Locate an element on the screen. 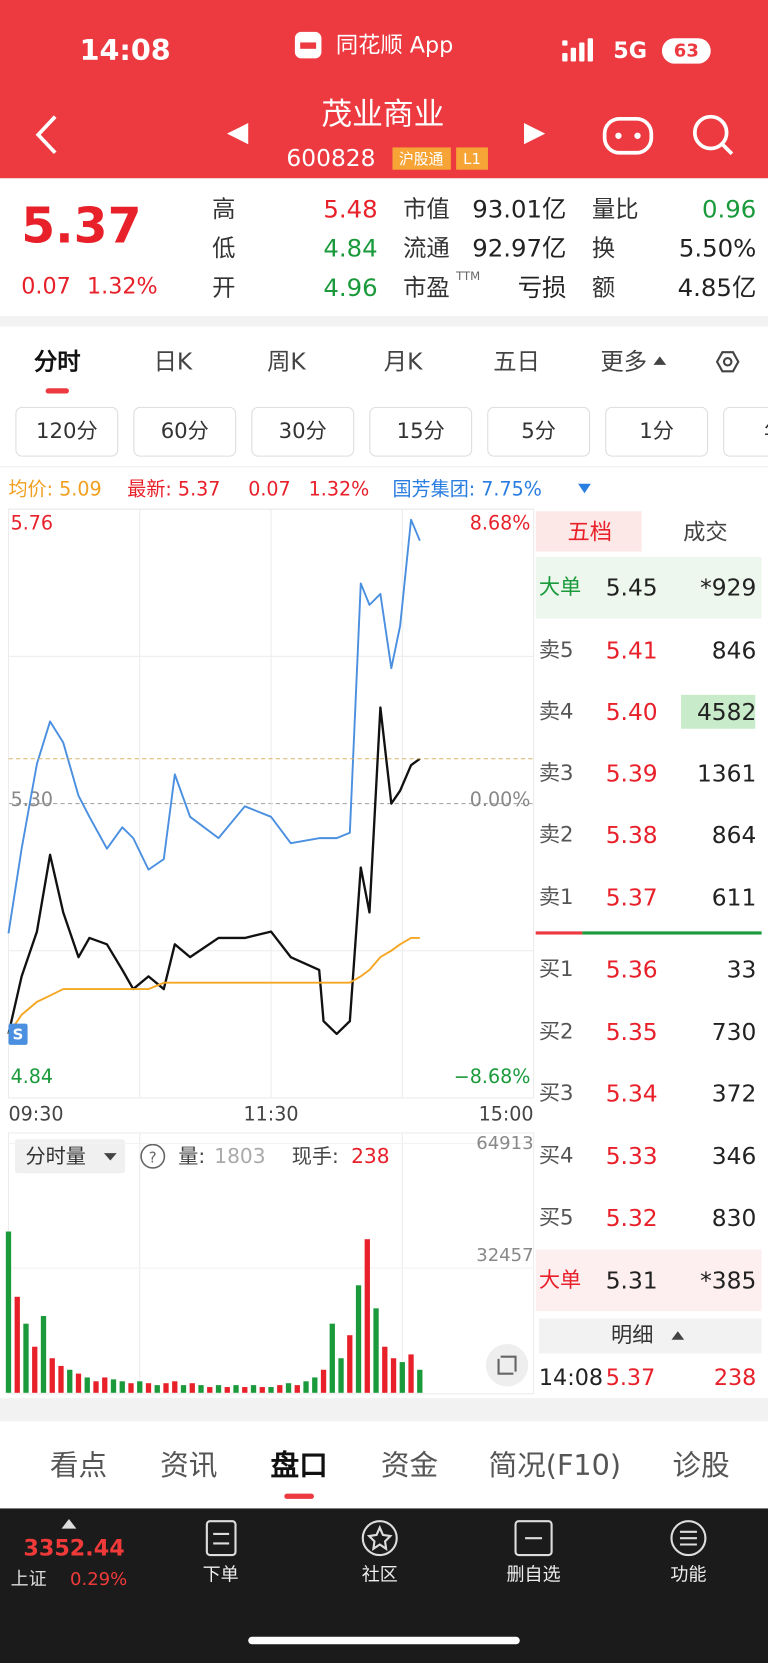 The image size is (768, 1663). orderbook-tab: 成交 is located at coordinates (705, 533).